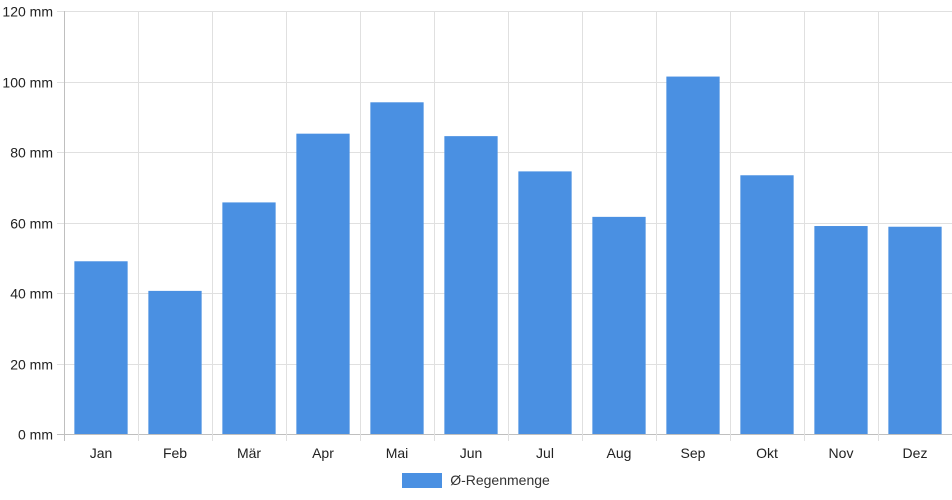 The width and height of the screenshot is (952, 500). I want to click on x-tick-label: Jun, so click(471, 453).